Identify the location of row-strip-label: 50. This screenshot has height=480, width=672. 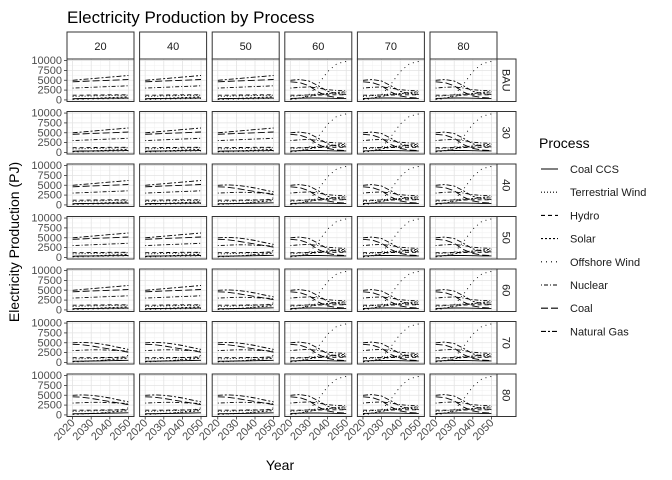
(506, 238).